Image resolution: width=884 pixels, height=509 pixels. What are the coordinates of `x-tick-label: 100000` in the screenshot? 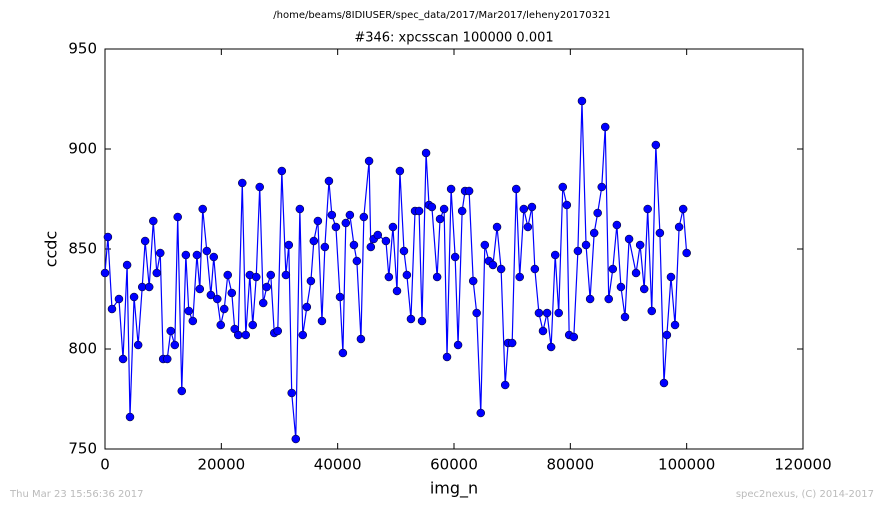 It's located at (686, 465).